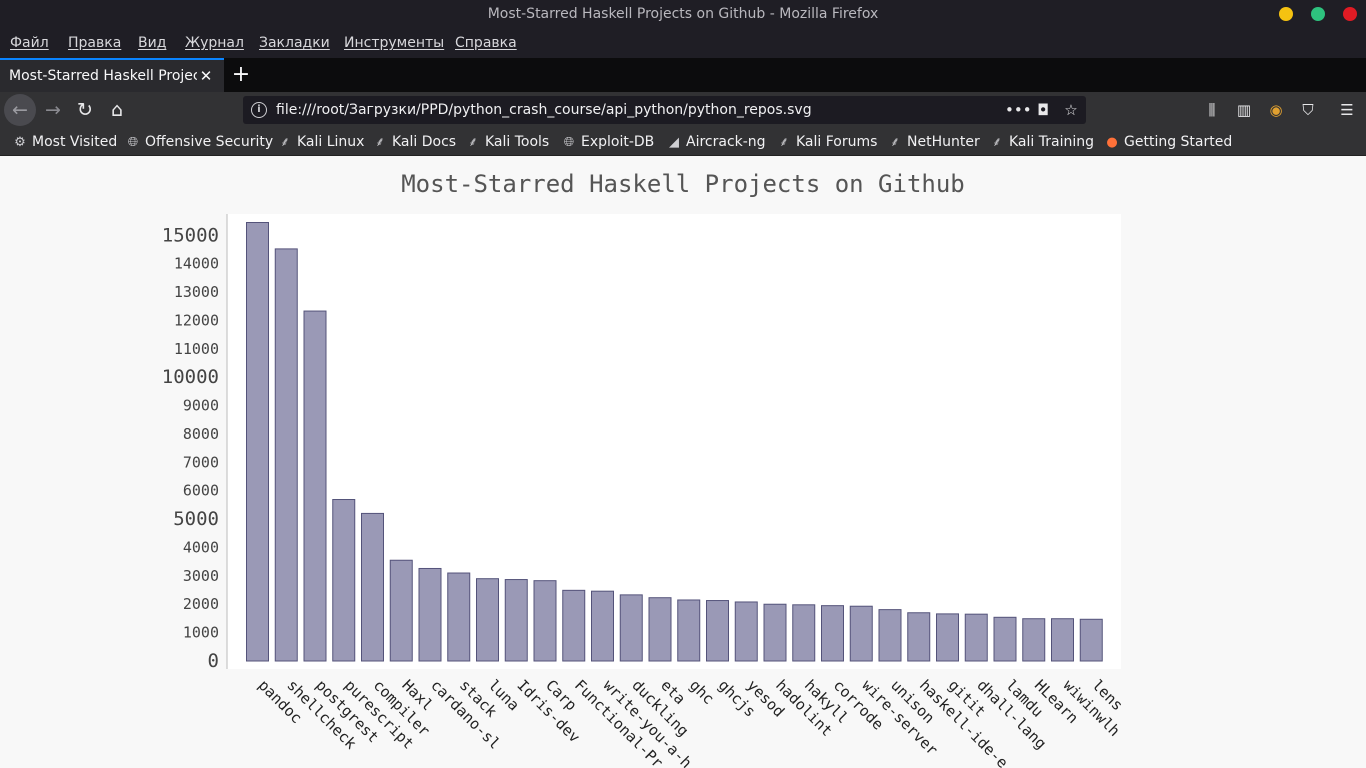 The width and height of the screenshot is (1366, 768). Describe the element at coordinates (430, 614) in the screenshot. I see `bar-cardano-sl` at that location.